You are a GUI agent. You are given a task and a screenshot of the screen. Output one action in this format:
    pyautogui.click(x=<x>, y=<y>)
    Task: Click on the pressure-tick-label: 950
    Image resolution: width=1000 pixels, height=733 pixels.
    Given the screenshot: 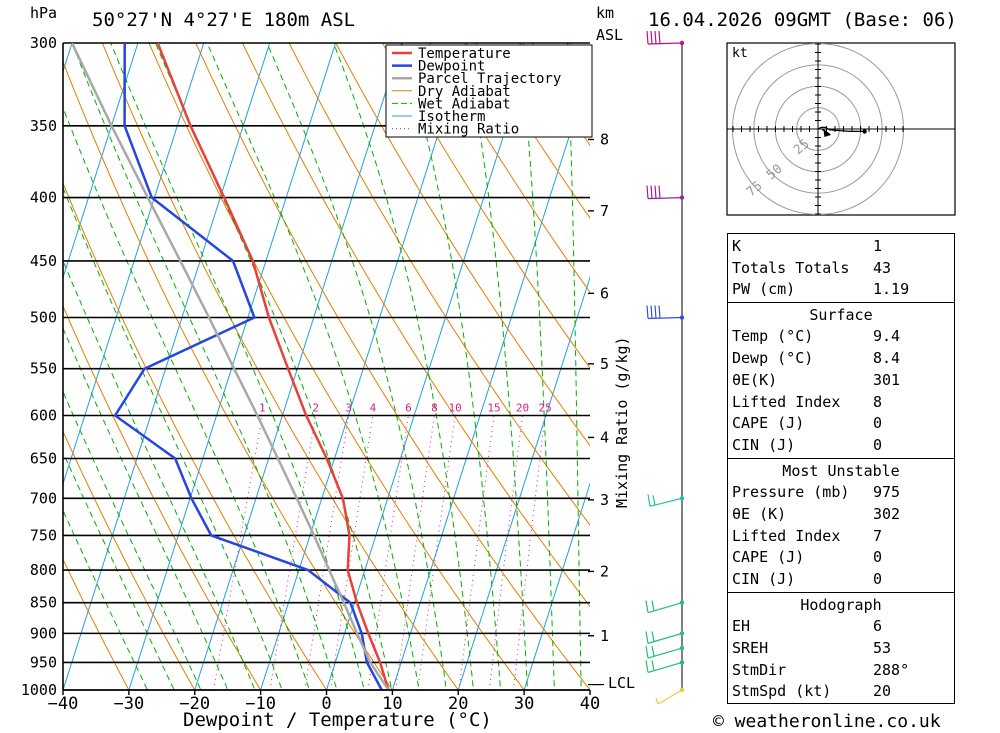 What is the action you would take?
    pyautogui.click(x=43, y=662)
    